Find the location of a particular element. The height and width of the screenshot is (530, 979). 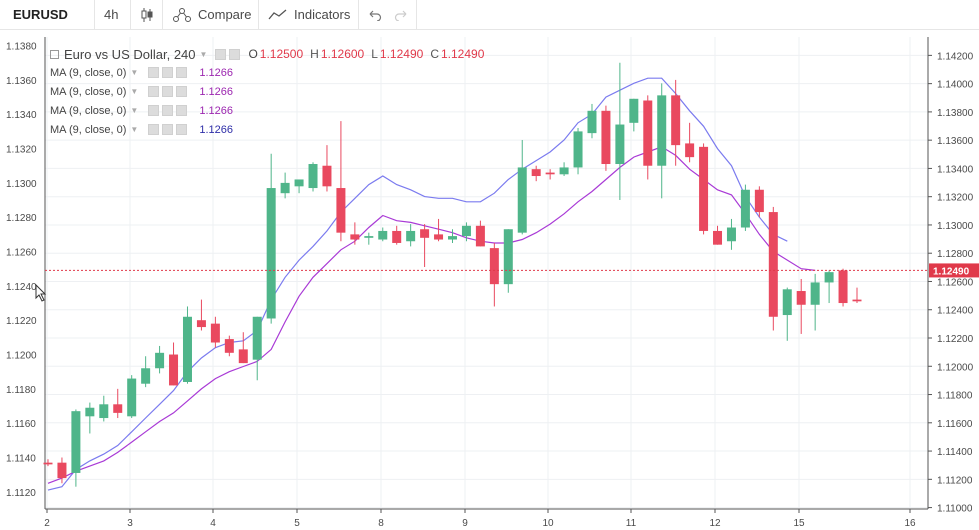

left-axis-tick-label: 1.1280 is located at coordinates (21, 218).